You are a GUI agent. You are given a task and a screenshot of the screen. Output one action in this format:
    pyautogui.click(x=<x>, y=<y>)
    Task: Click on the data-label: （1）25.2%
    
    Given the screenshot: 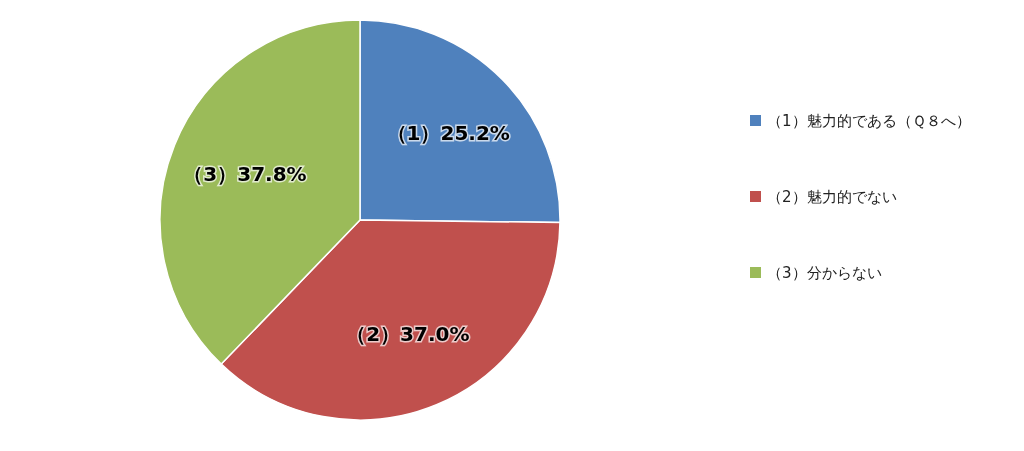 What is the action you would take?
    pyautogui.click(x=448, y=132)
    